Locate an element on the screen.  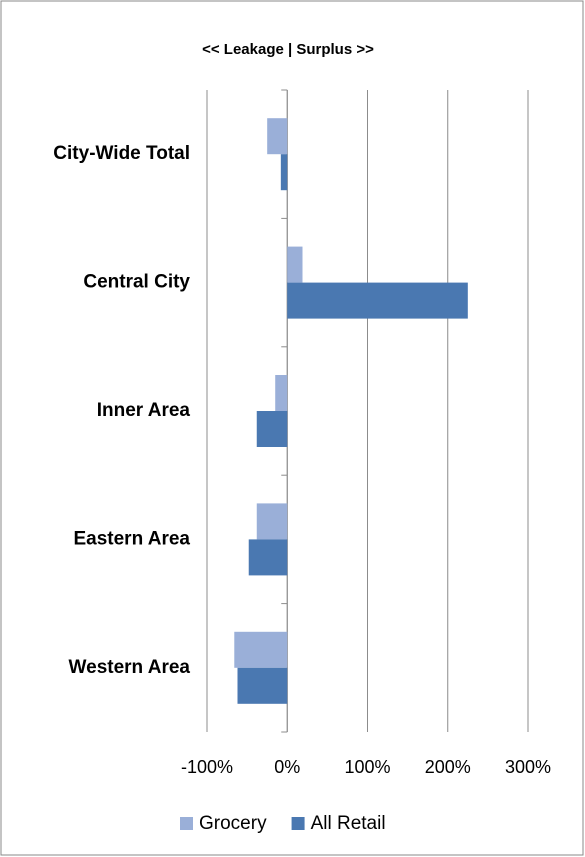
x-tick-label: 200% is located at coordinates (448, 767).